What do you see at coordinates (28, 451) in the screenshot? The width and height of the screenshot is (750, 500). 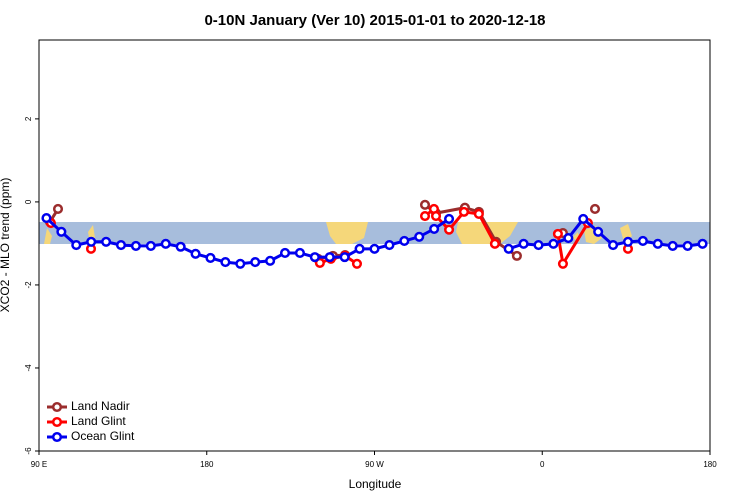 I see `y-tick-label: -6` at bounding box center [28, 451].